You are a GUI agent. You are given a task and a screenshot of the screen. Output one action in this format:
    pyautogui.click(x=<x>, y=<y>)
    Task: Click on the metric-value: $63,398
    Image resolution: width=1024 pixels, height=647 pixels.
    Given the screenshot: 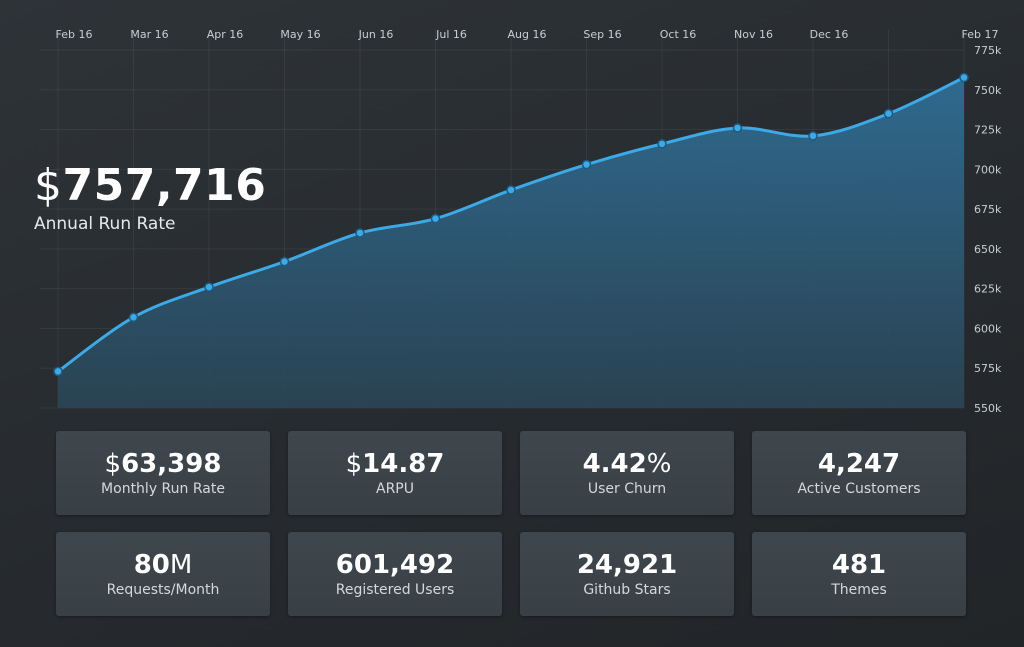 What is the action you would take?
    pyautogui.click(x=163, y=464)
    